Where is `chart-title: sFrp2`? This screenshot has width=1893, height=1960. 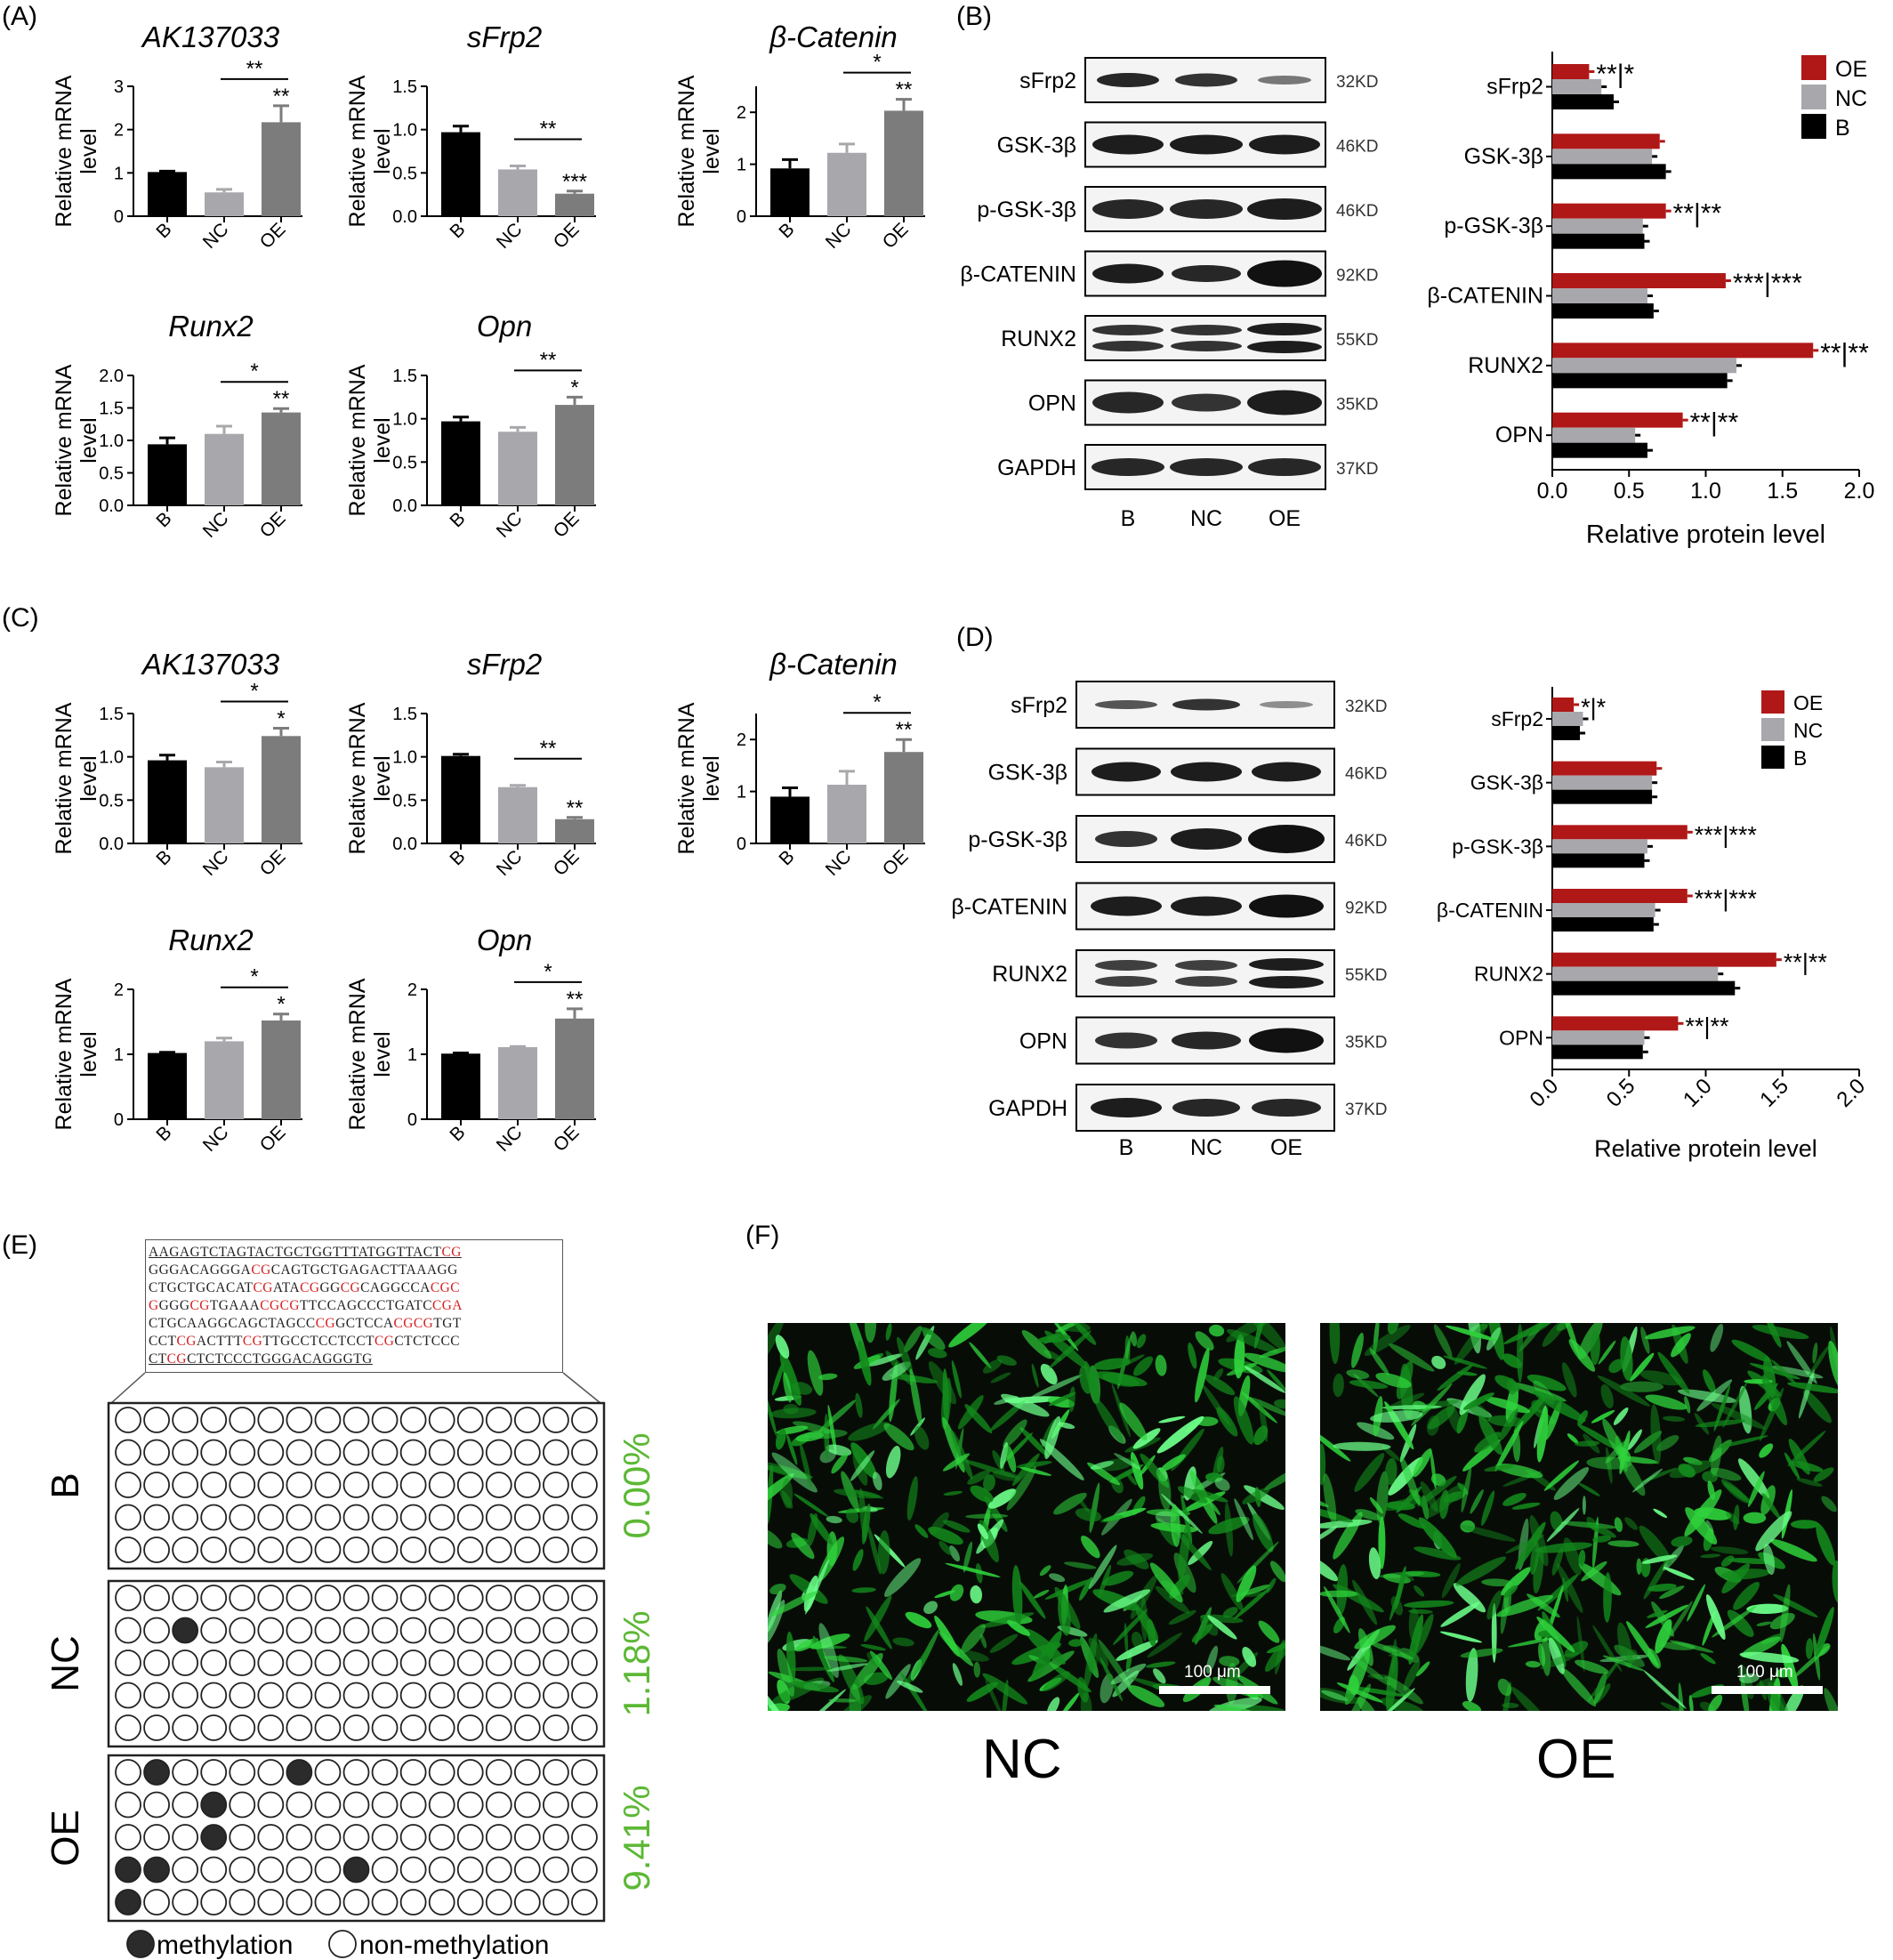
chart-title: sFrp2 is located at coordinates (505, 37).